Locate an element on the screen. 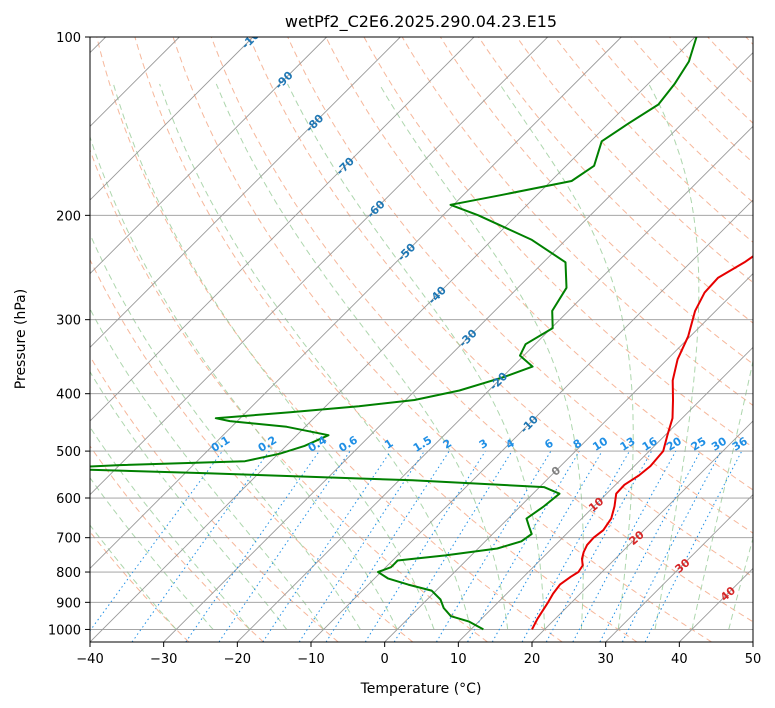  y-tick-label: 100 is located at coordinates (68, 38).